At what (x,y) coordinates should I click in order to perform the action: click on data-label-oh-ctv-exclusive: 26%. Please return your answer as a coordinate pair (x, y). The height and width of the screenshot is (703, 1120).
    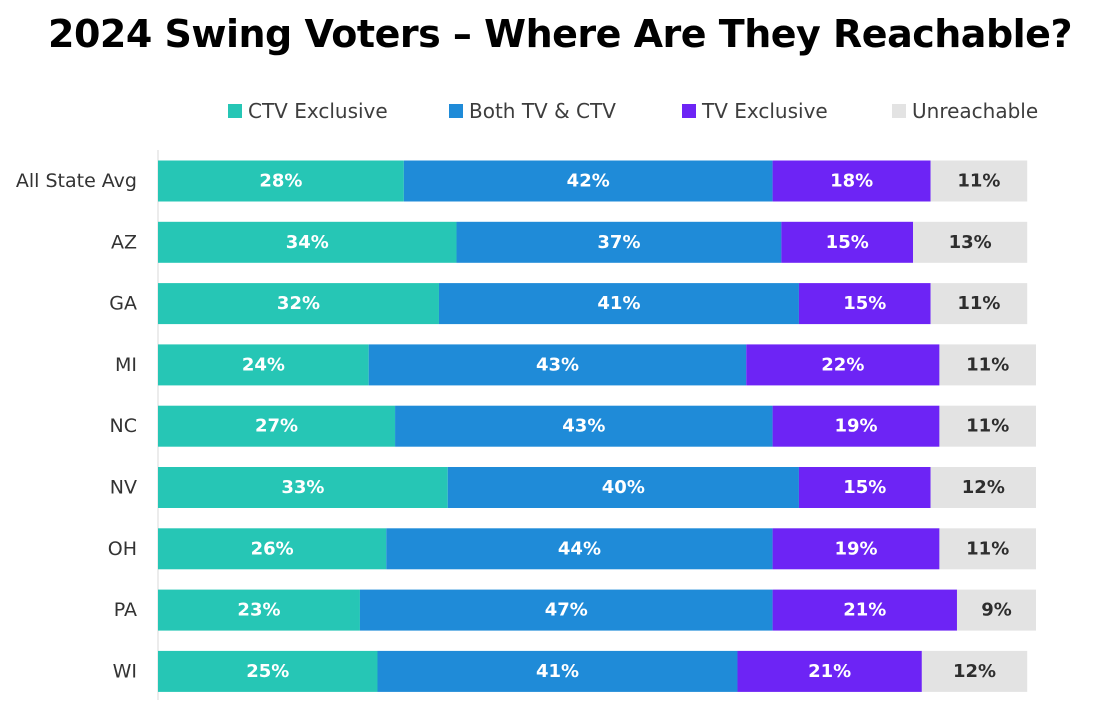
    Looking at the image, I should click on (272, 548).